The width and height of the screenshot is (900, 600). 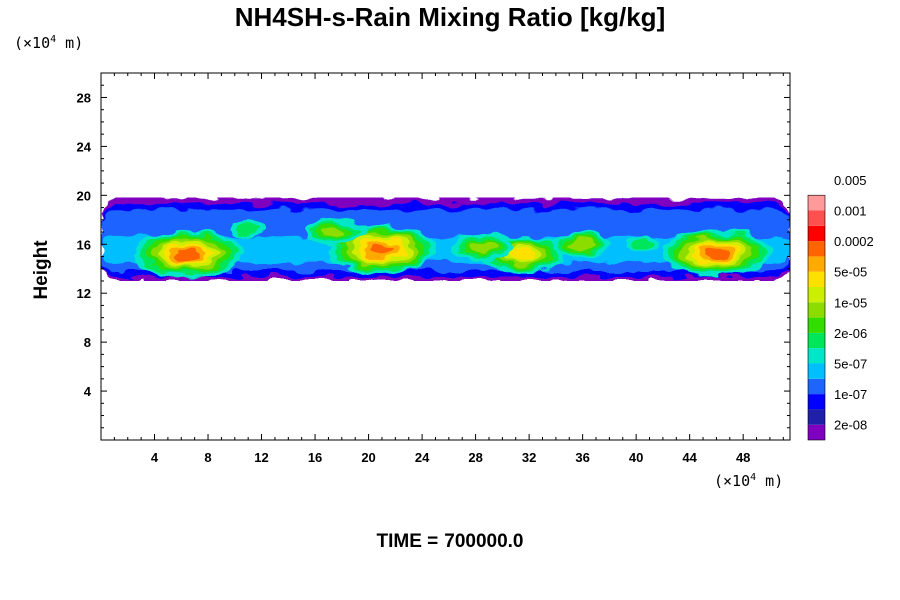 What do you see at coordinates (87, 342) in the screenshot?
I see `y-tick-label: 8` at bounding box center [87, 342].